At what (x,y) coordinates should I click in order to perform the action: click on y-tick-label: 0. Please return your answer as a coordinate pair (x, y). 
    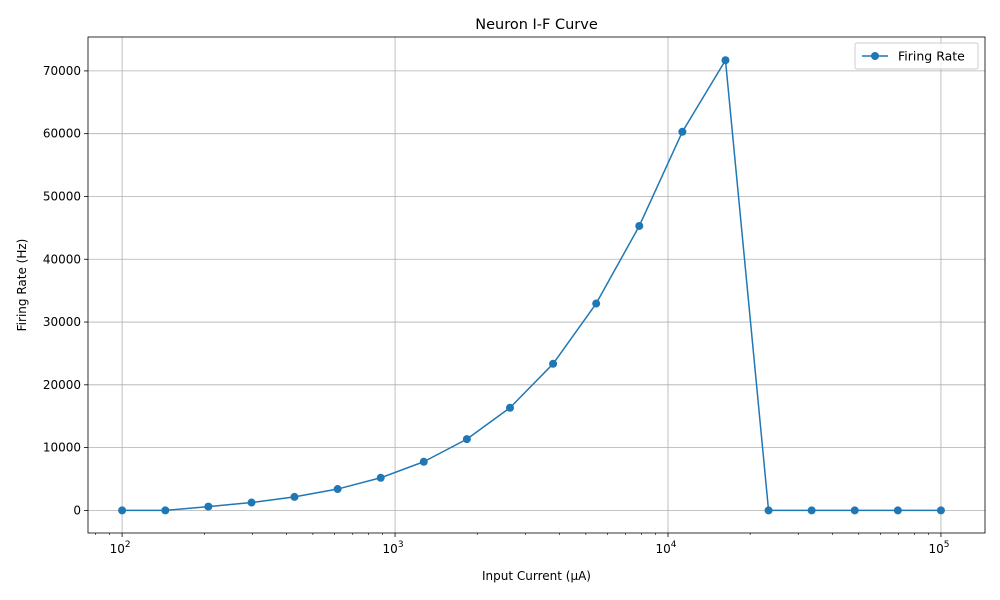
    Looking at the image, I should click on (77, 510).